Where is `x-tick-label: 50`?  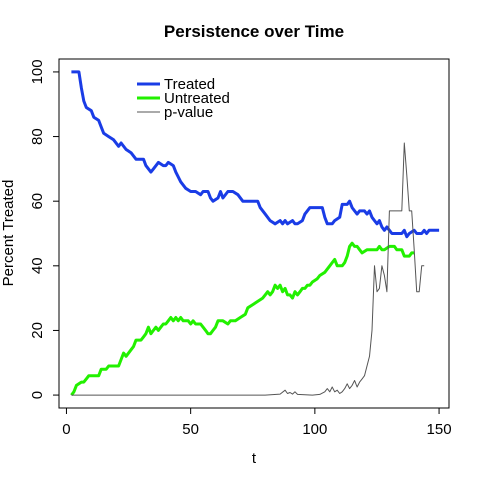
x-tick-label: 50 is located at coordinates (190, 429).